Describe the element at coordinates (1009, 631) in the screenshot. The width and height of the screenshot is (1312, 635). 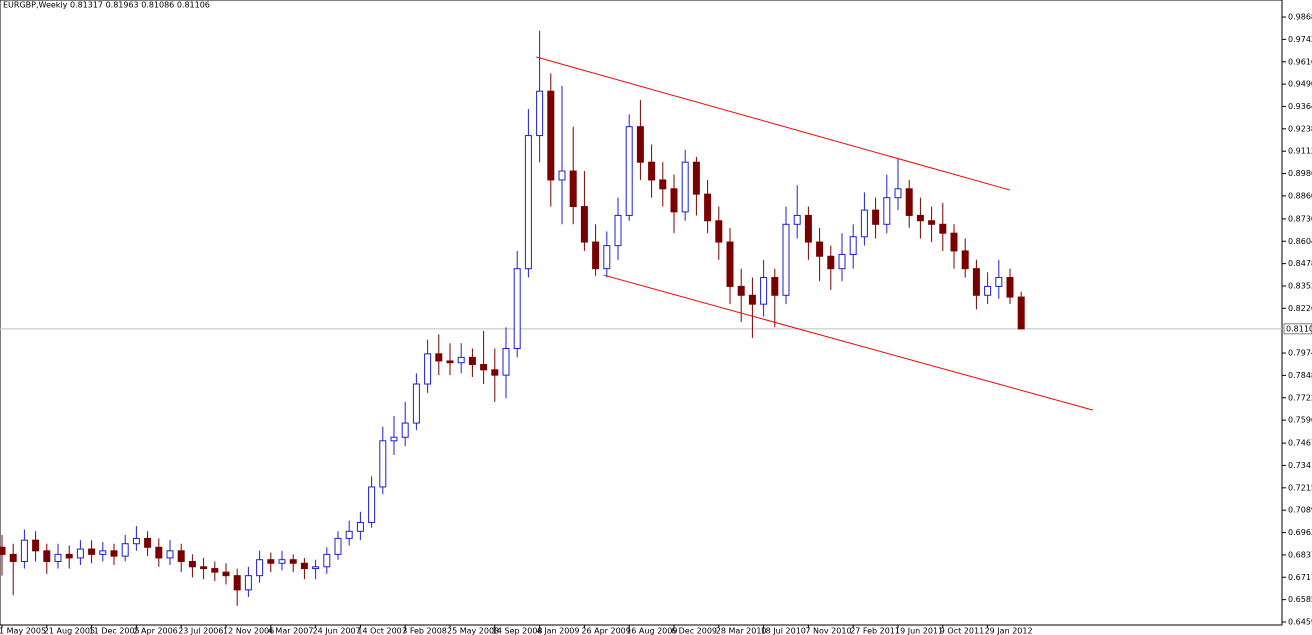
I see `x-tick-label: 29 Jan 2012` at that location.